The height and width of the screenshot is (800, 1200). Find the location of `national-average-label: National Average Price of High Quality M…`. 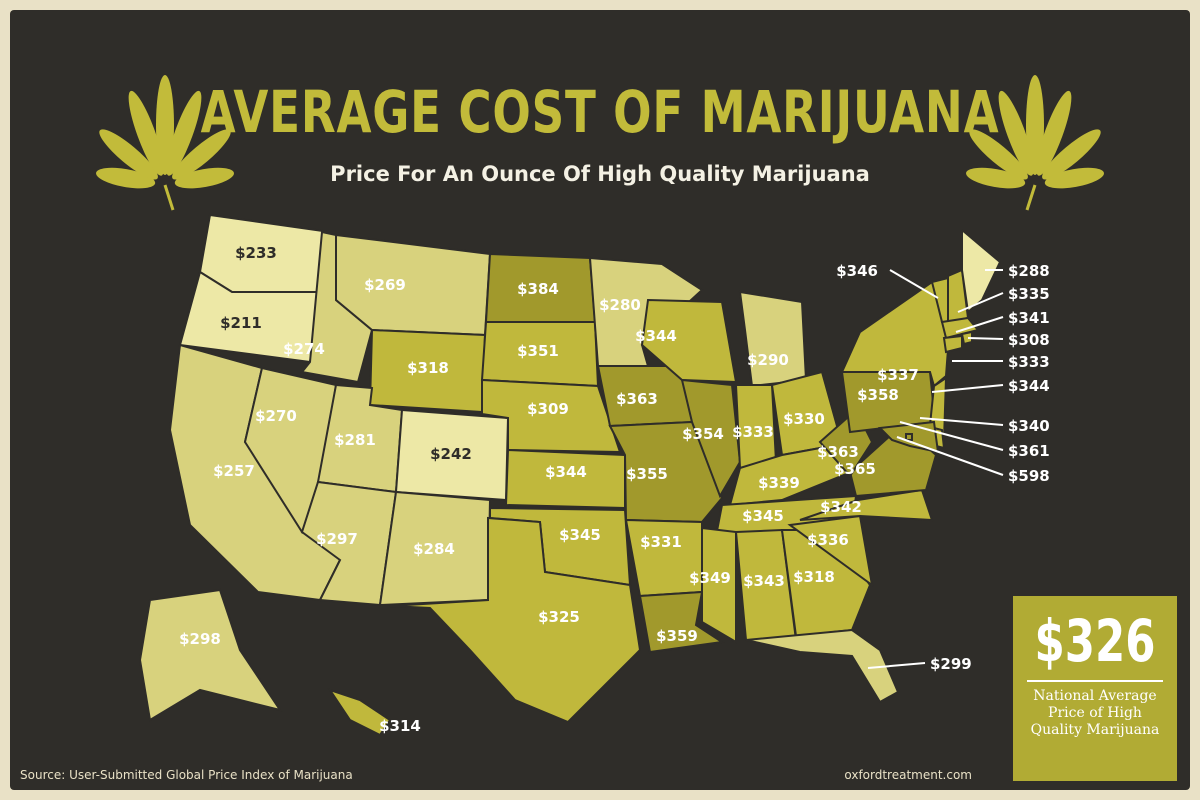

national-average-label: National Average Price of High Quality M… is located at coordinates (1095, 713).